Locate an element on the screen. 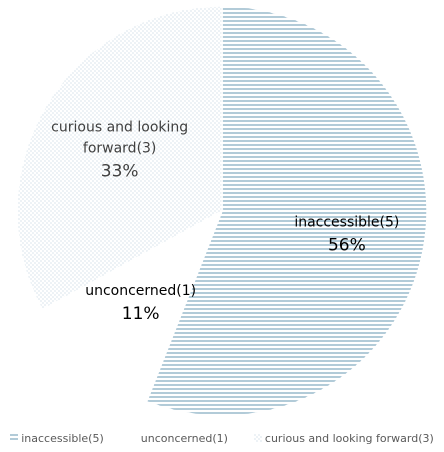  legend-label-unconcerned: unconcerned(1) is located at coordinates (184, 438).